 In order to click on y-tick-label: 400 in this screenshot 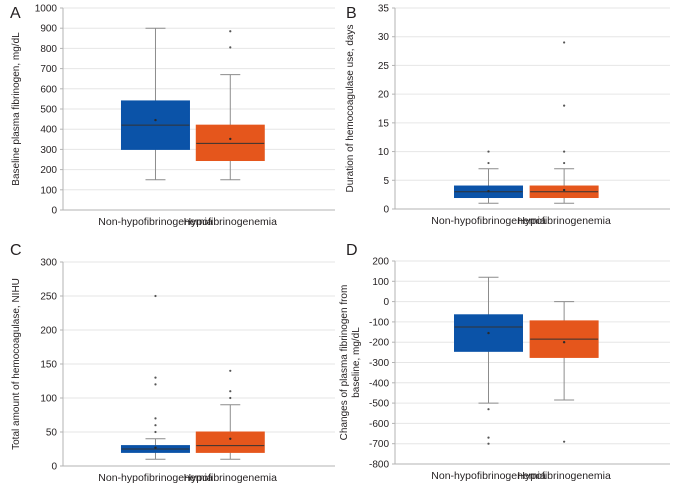, I will do `click(48, 130)`.